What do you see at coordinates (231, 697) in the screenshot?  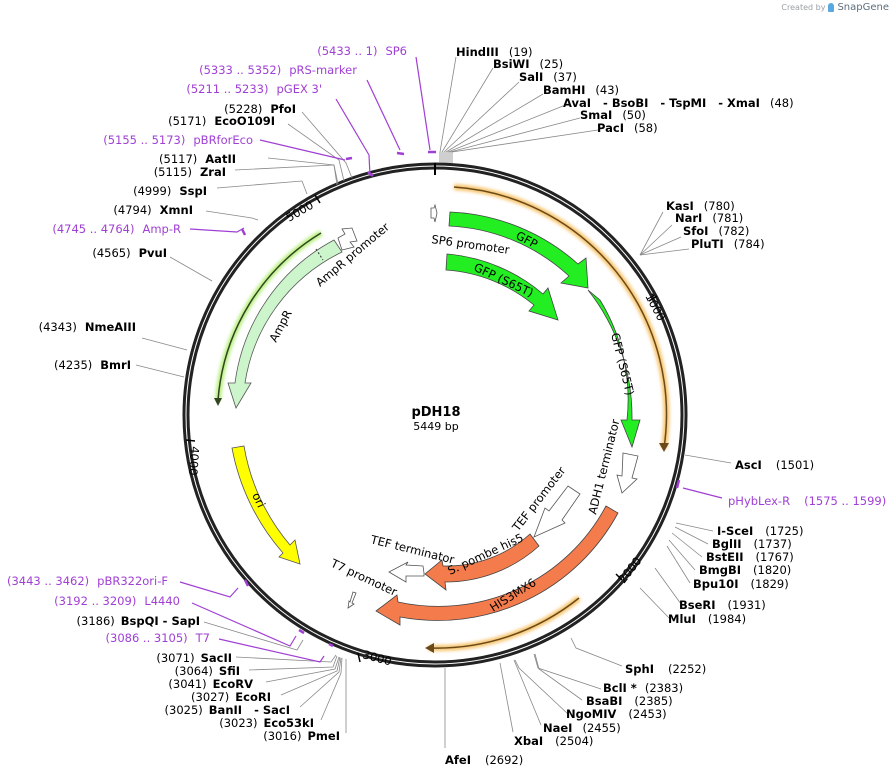 I see `enzyme-ecori: (3027) EcoRI` at bounding box center [231, 697].